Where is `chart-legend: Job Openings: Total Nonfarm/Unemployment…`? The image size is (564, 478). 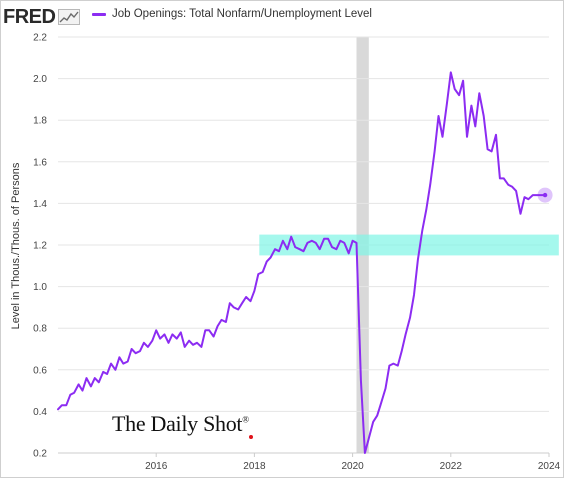 chart-legend: Job Openings: Total Nonfarm/Unemployment… is located at coordinates (232, 14).